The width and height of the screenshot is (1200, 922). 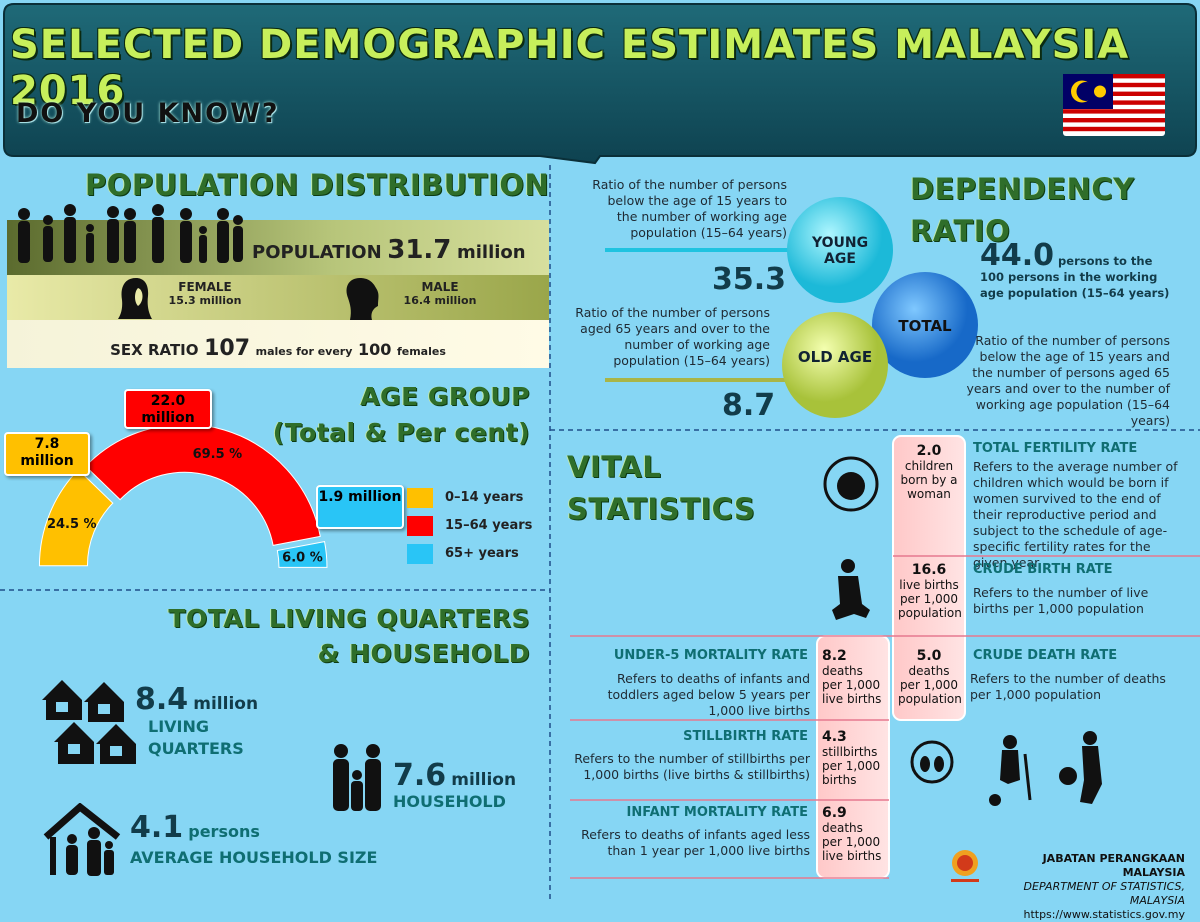 What do you see at coordinates (47, 454) in the screenshot?
I see `age-callout: 7.8 million` at bounding box center [47, 454].